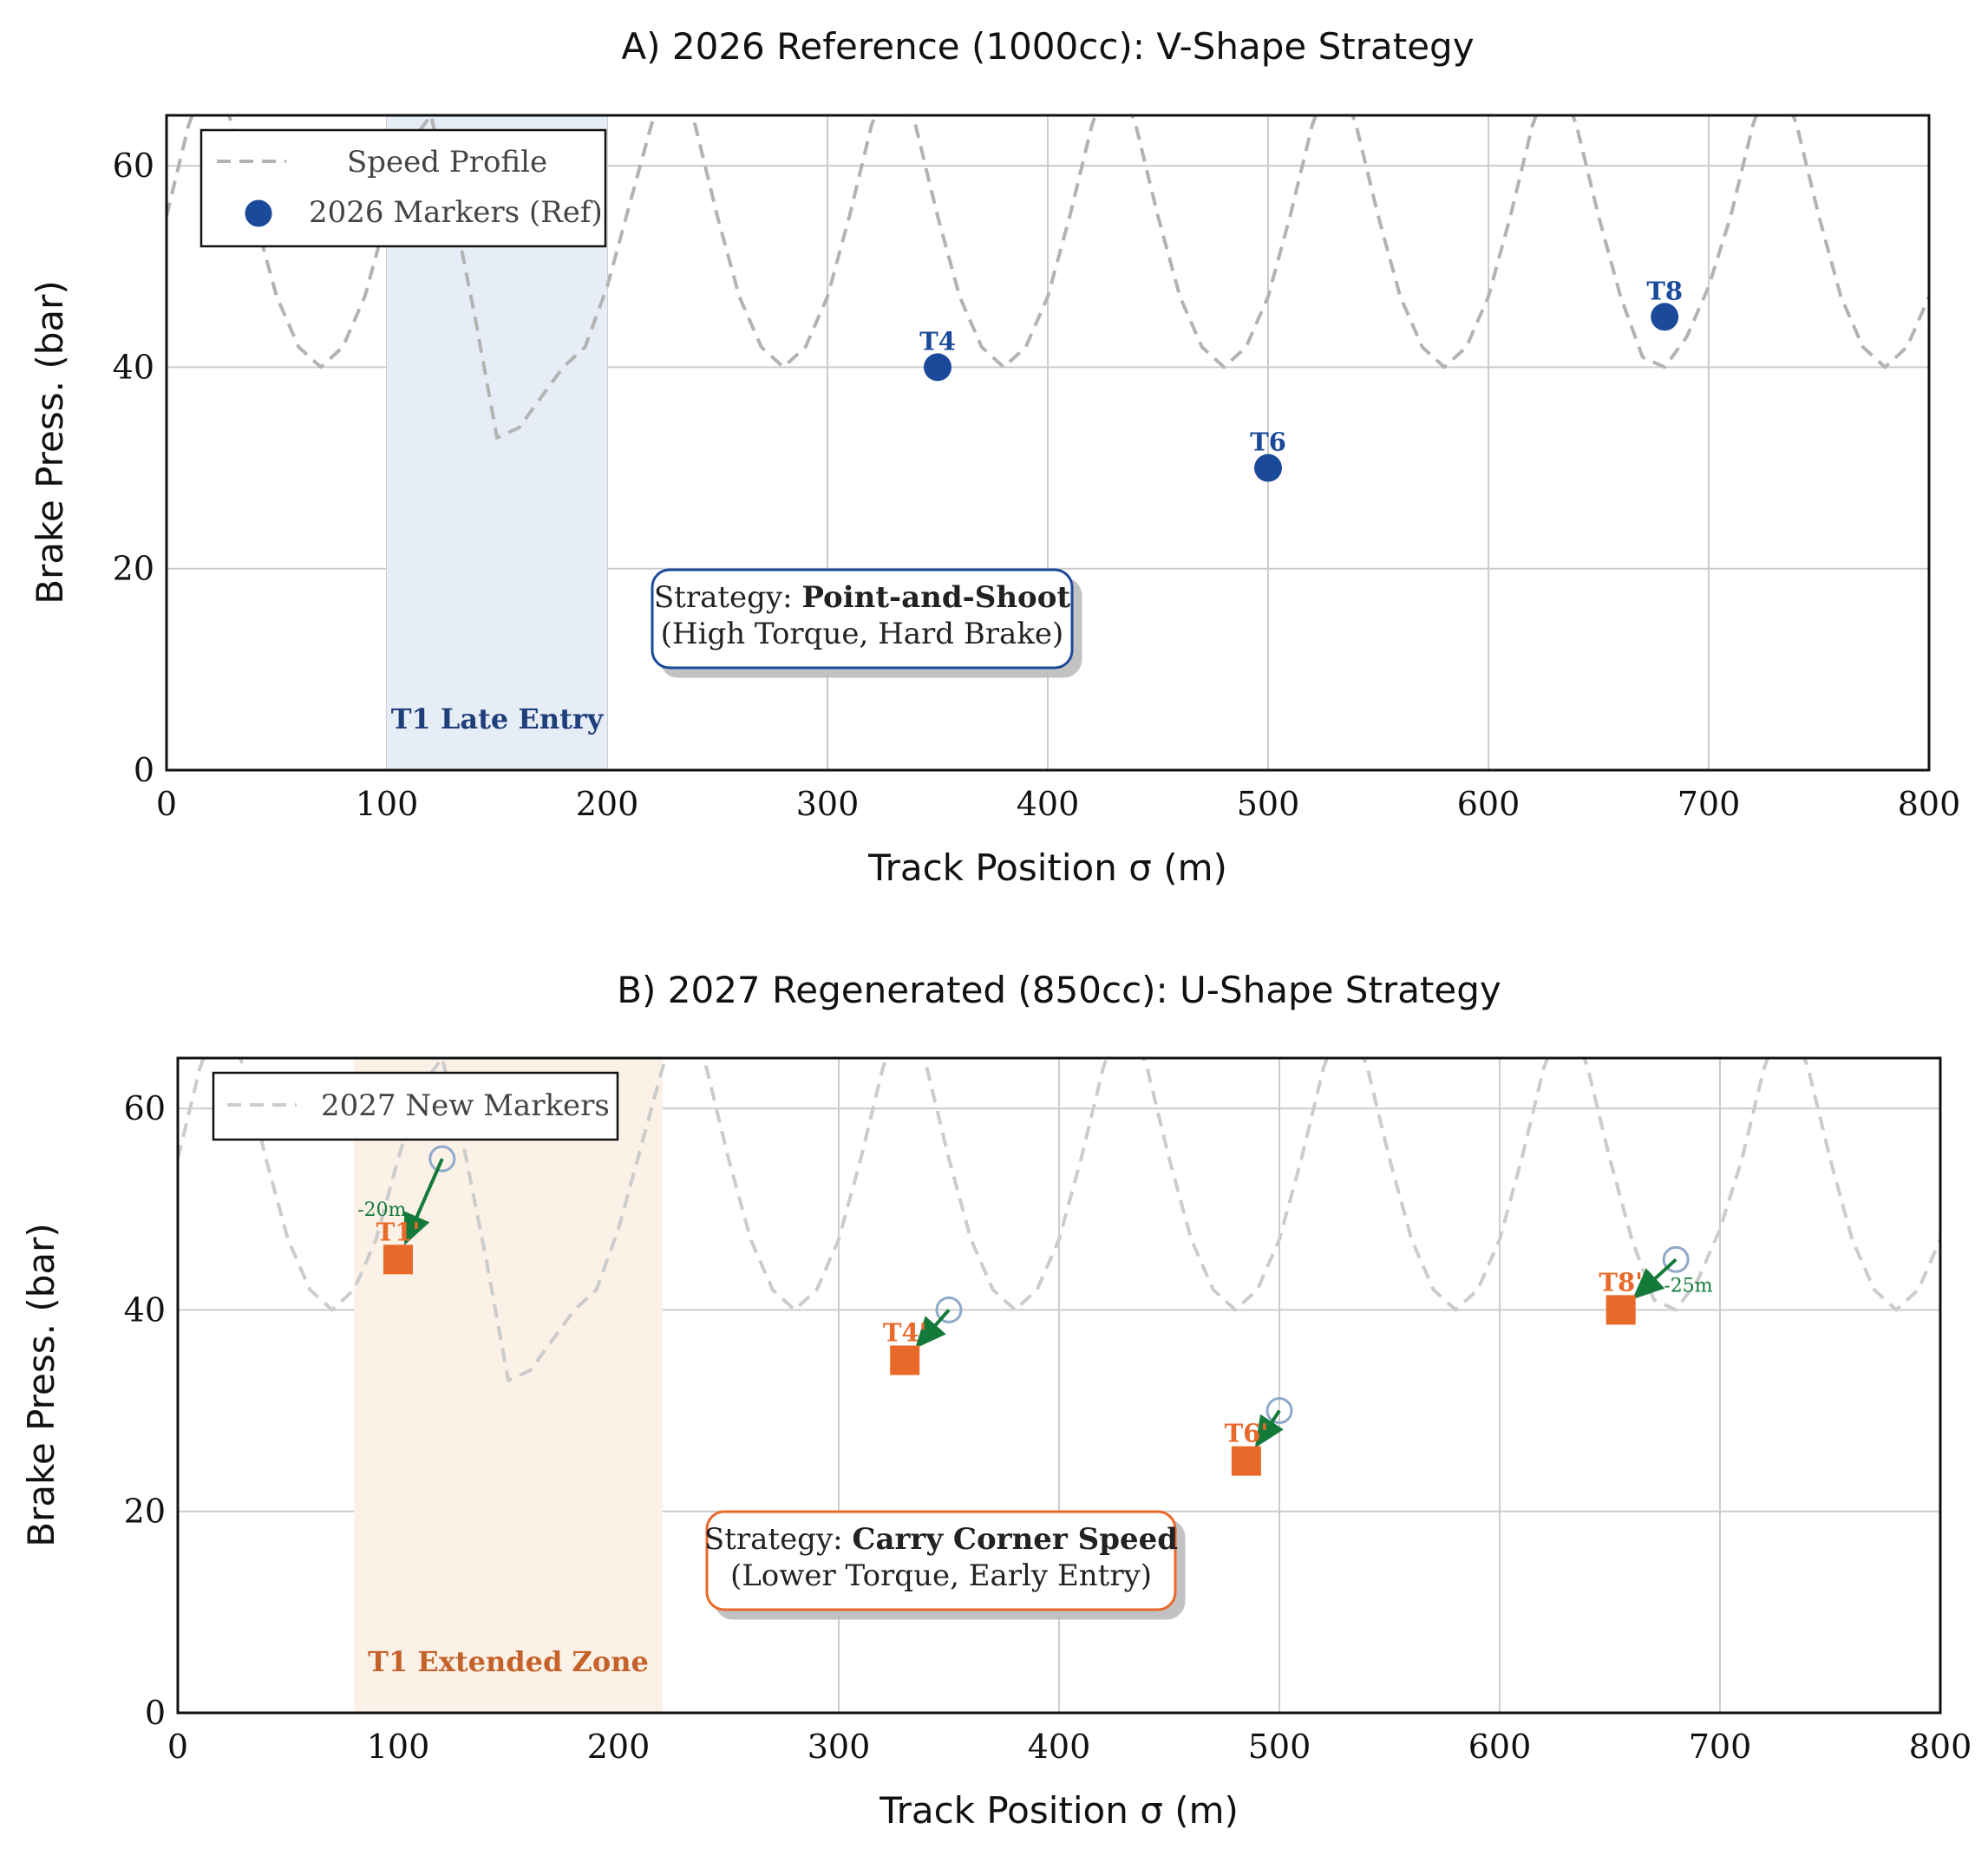 This screenshot has width=1988, height=1849. I want to click on zone-label: T1 Extended Zone, so click(508, 1661).